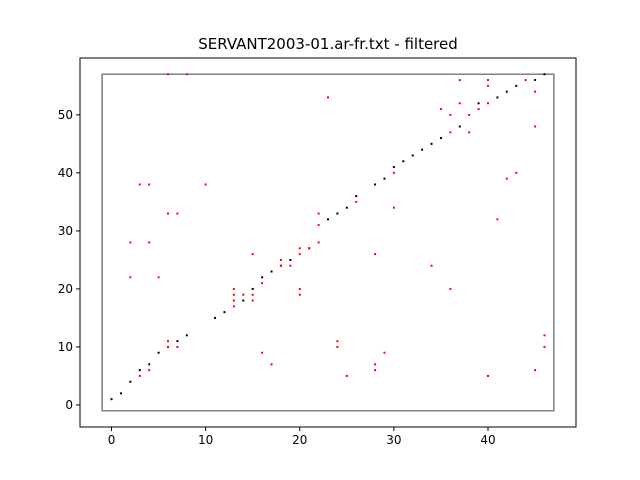 This screenshot has width=640, height=480. What do you see at coordinates (112, 440) in the screenshot?
I see `x-tick-label: 0` at bounding box center [112, 440].